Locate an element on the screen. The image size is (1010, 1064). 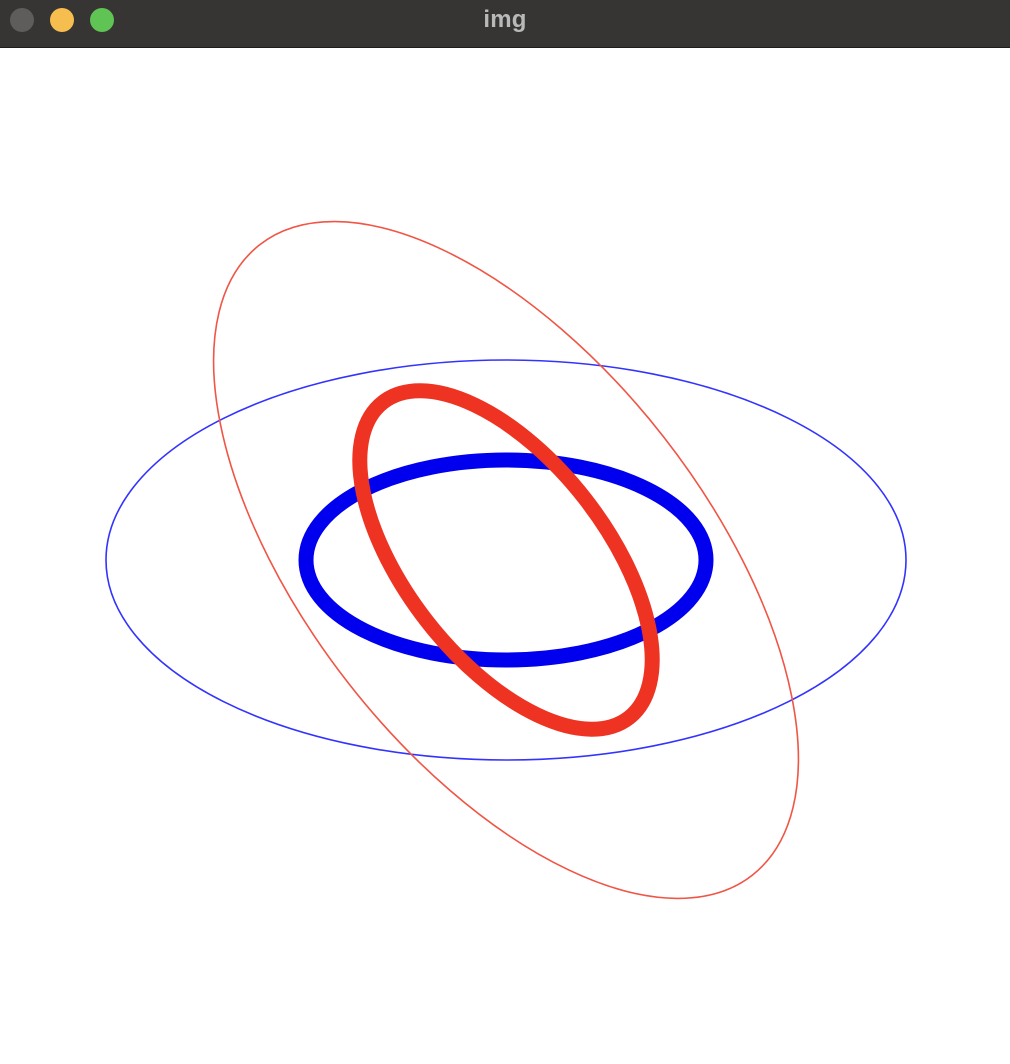
red-ellipse-small-thick is located at coordinates (506, 560).